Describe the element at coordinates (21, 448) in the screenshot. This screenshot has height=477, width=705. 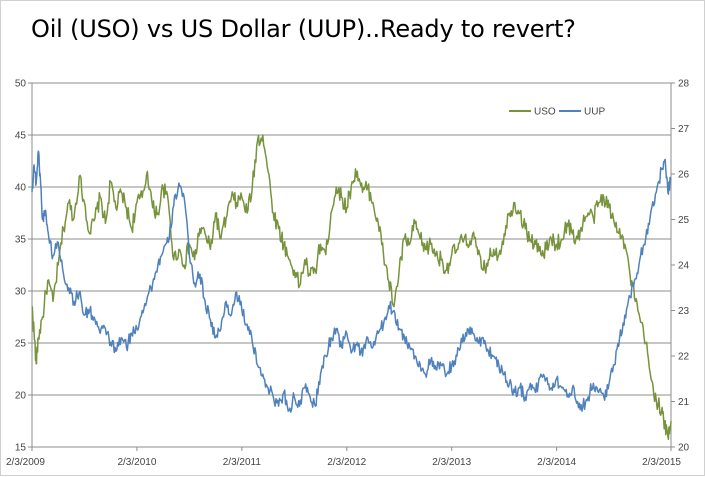
I see `y-left-tick-label: 15` at that location.